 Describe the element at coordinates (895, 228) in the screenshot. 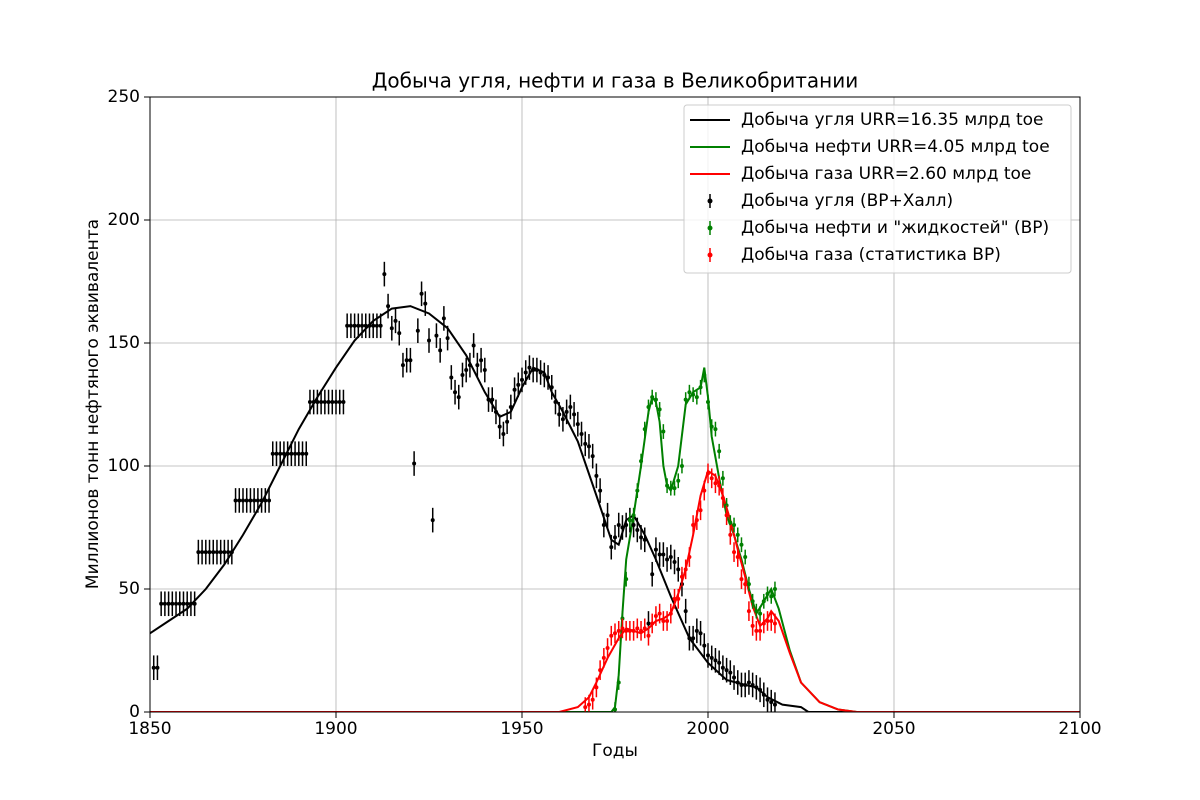

I see `legend-label: Добыча нефти и "жидкостей" (BP)` at that location.